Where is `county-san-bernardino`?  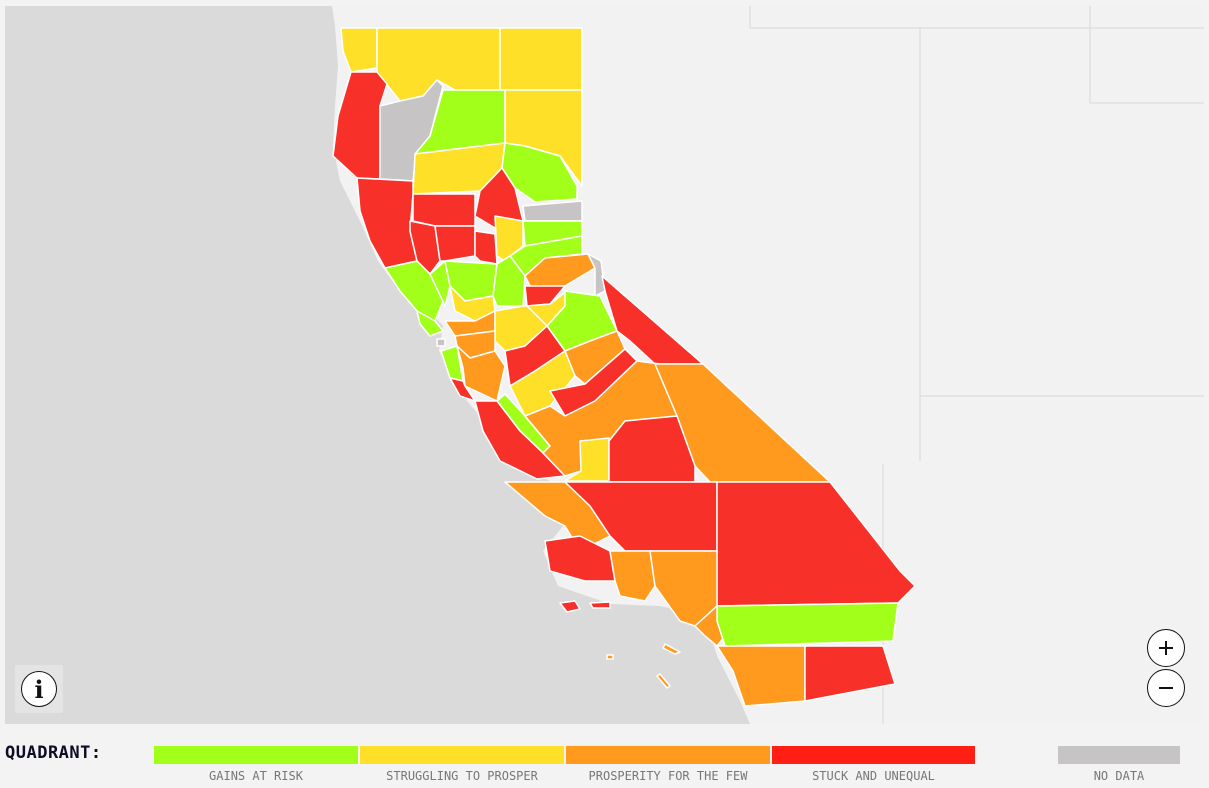 county-san-bernardino is located at coordinates (816, 544).